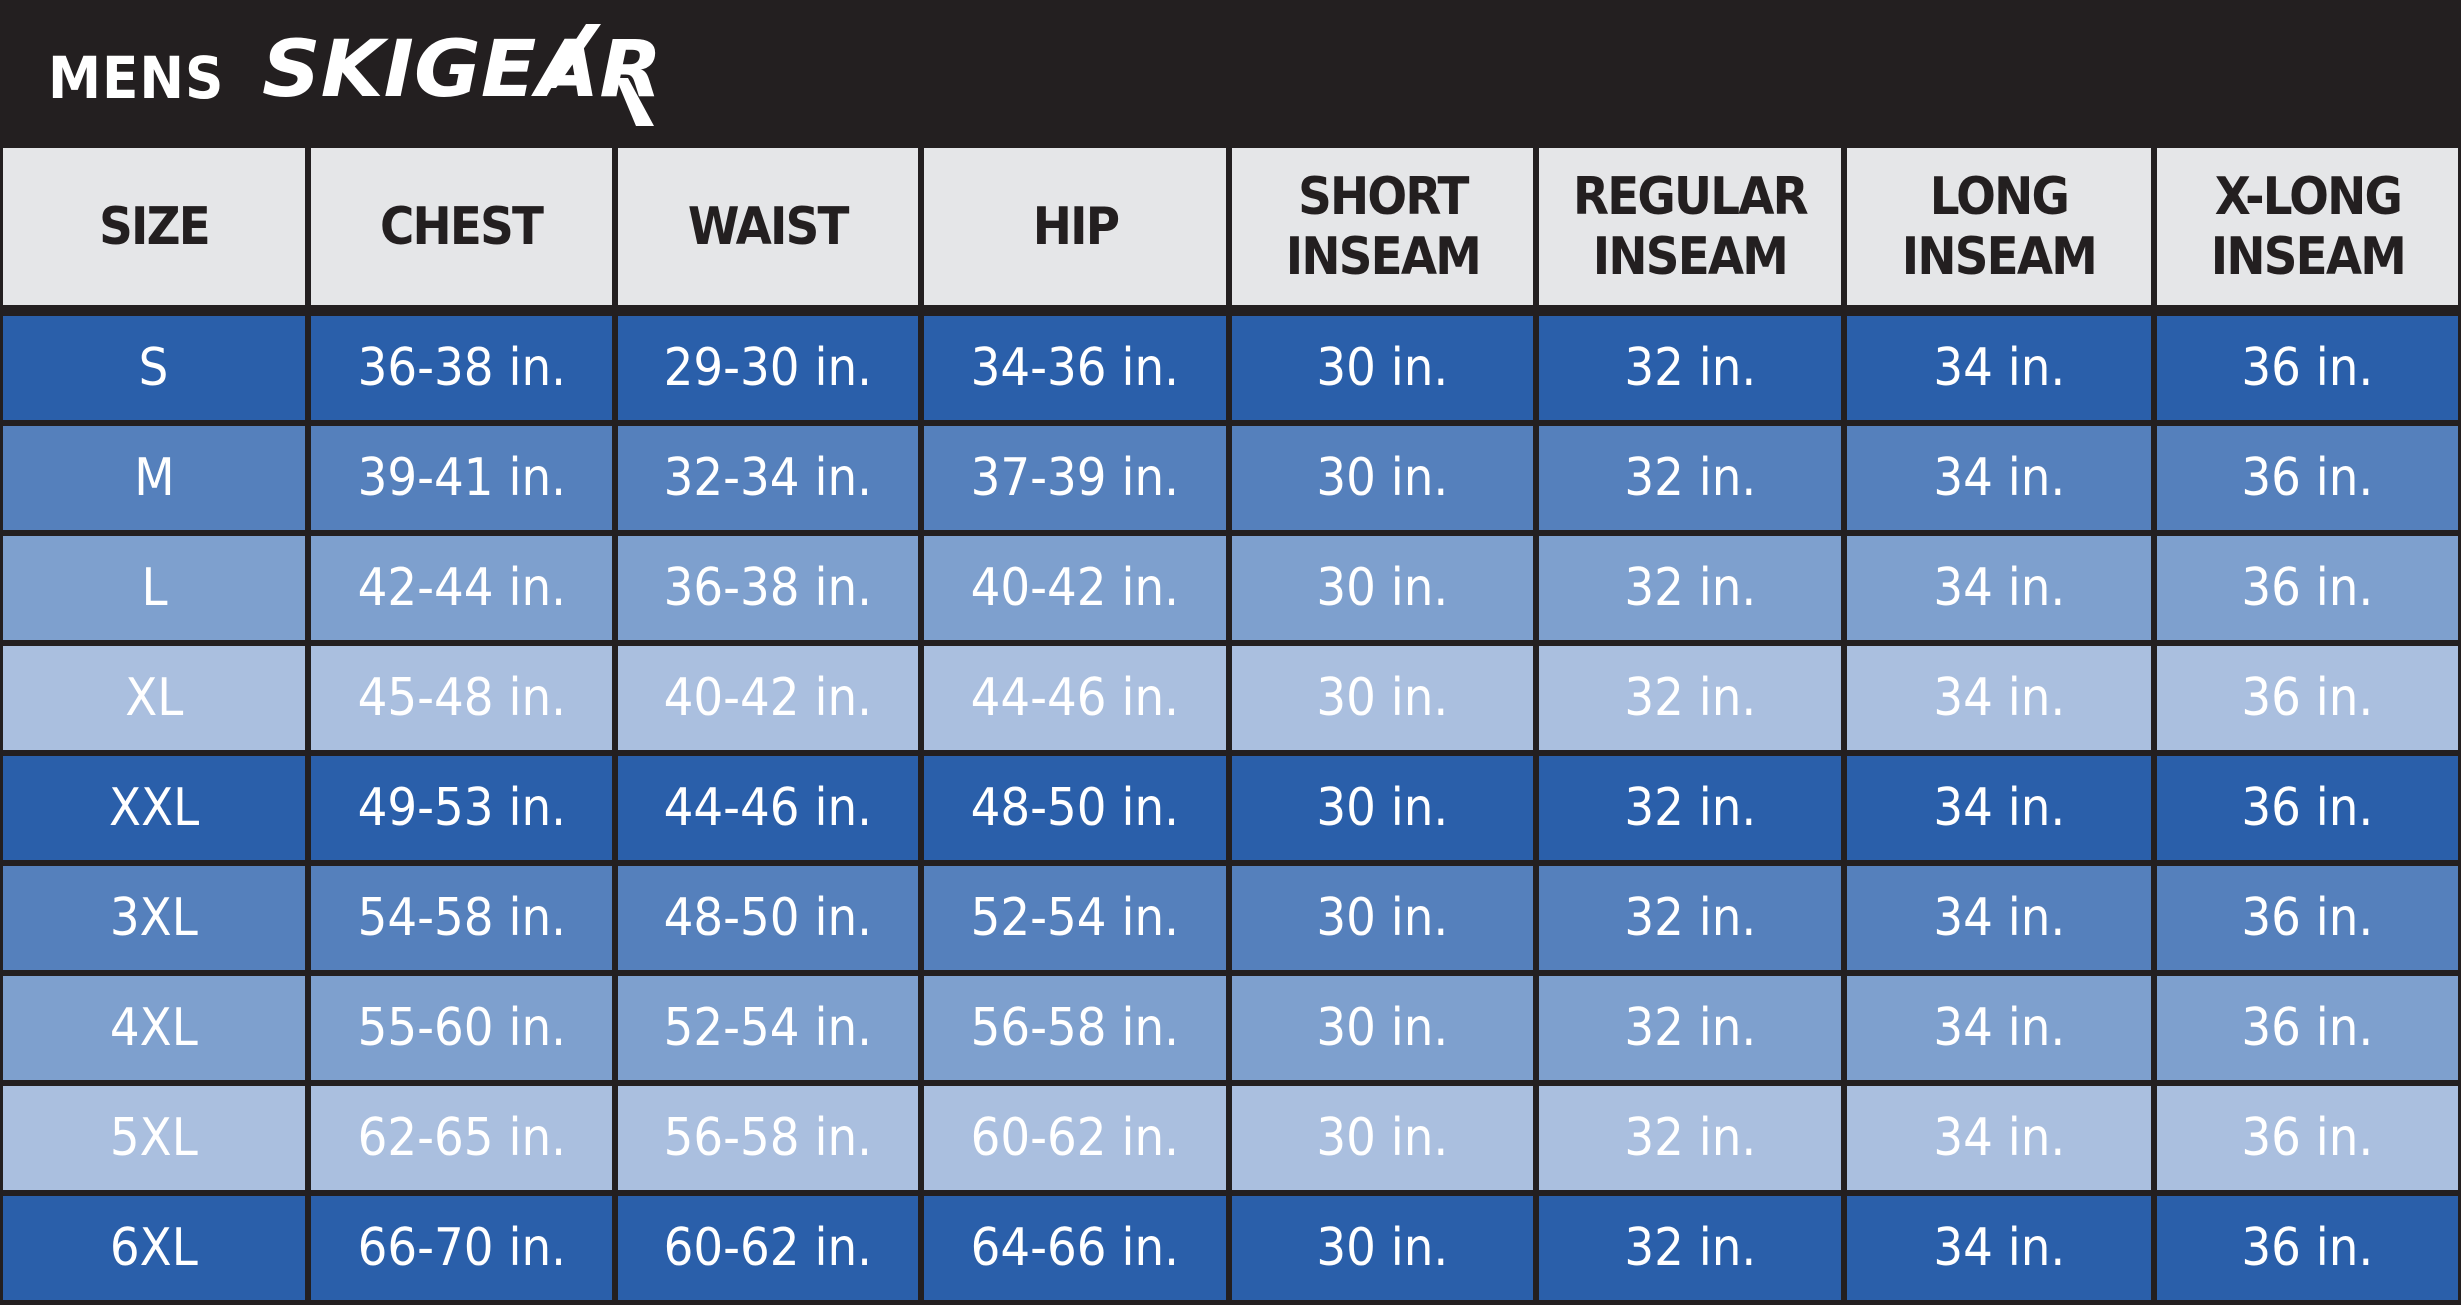 Image resolution: width=2461 pixels, height=1305 pixels. I want to click on cell-hip: 60-62 in., so click(1075, 1138).